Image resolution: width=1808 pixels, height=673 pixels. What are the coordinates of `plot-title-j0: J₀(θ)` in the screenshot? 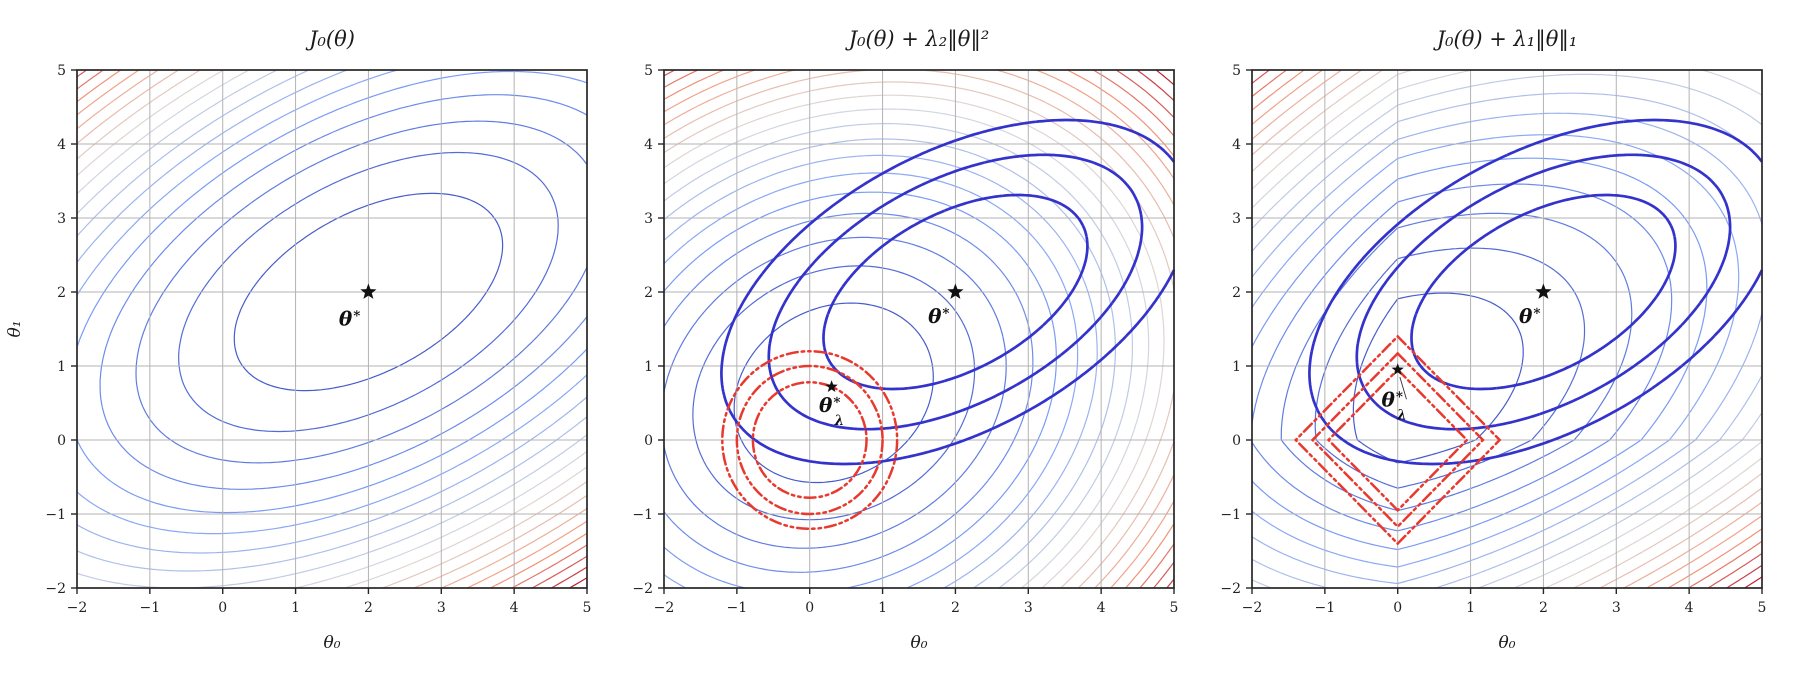 It's located at (330, 39).